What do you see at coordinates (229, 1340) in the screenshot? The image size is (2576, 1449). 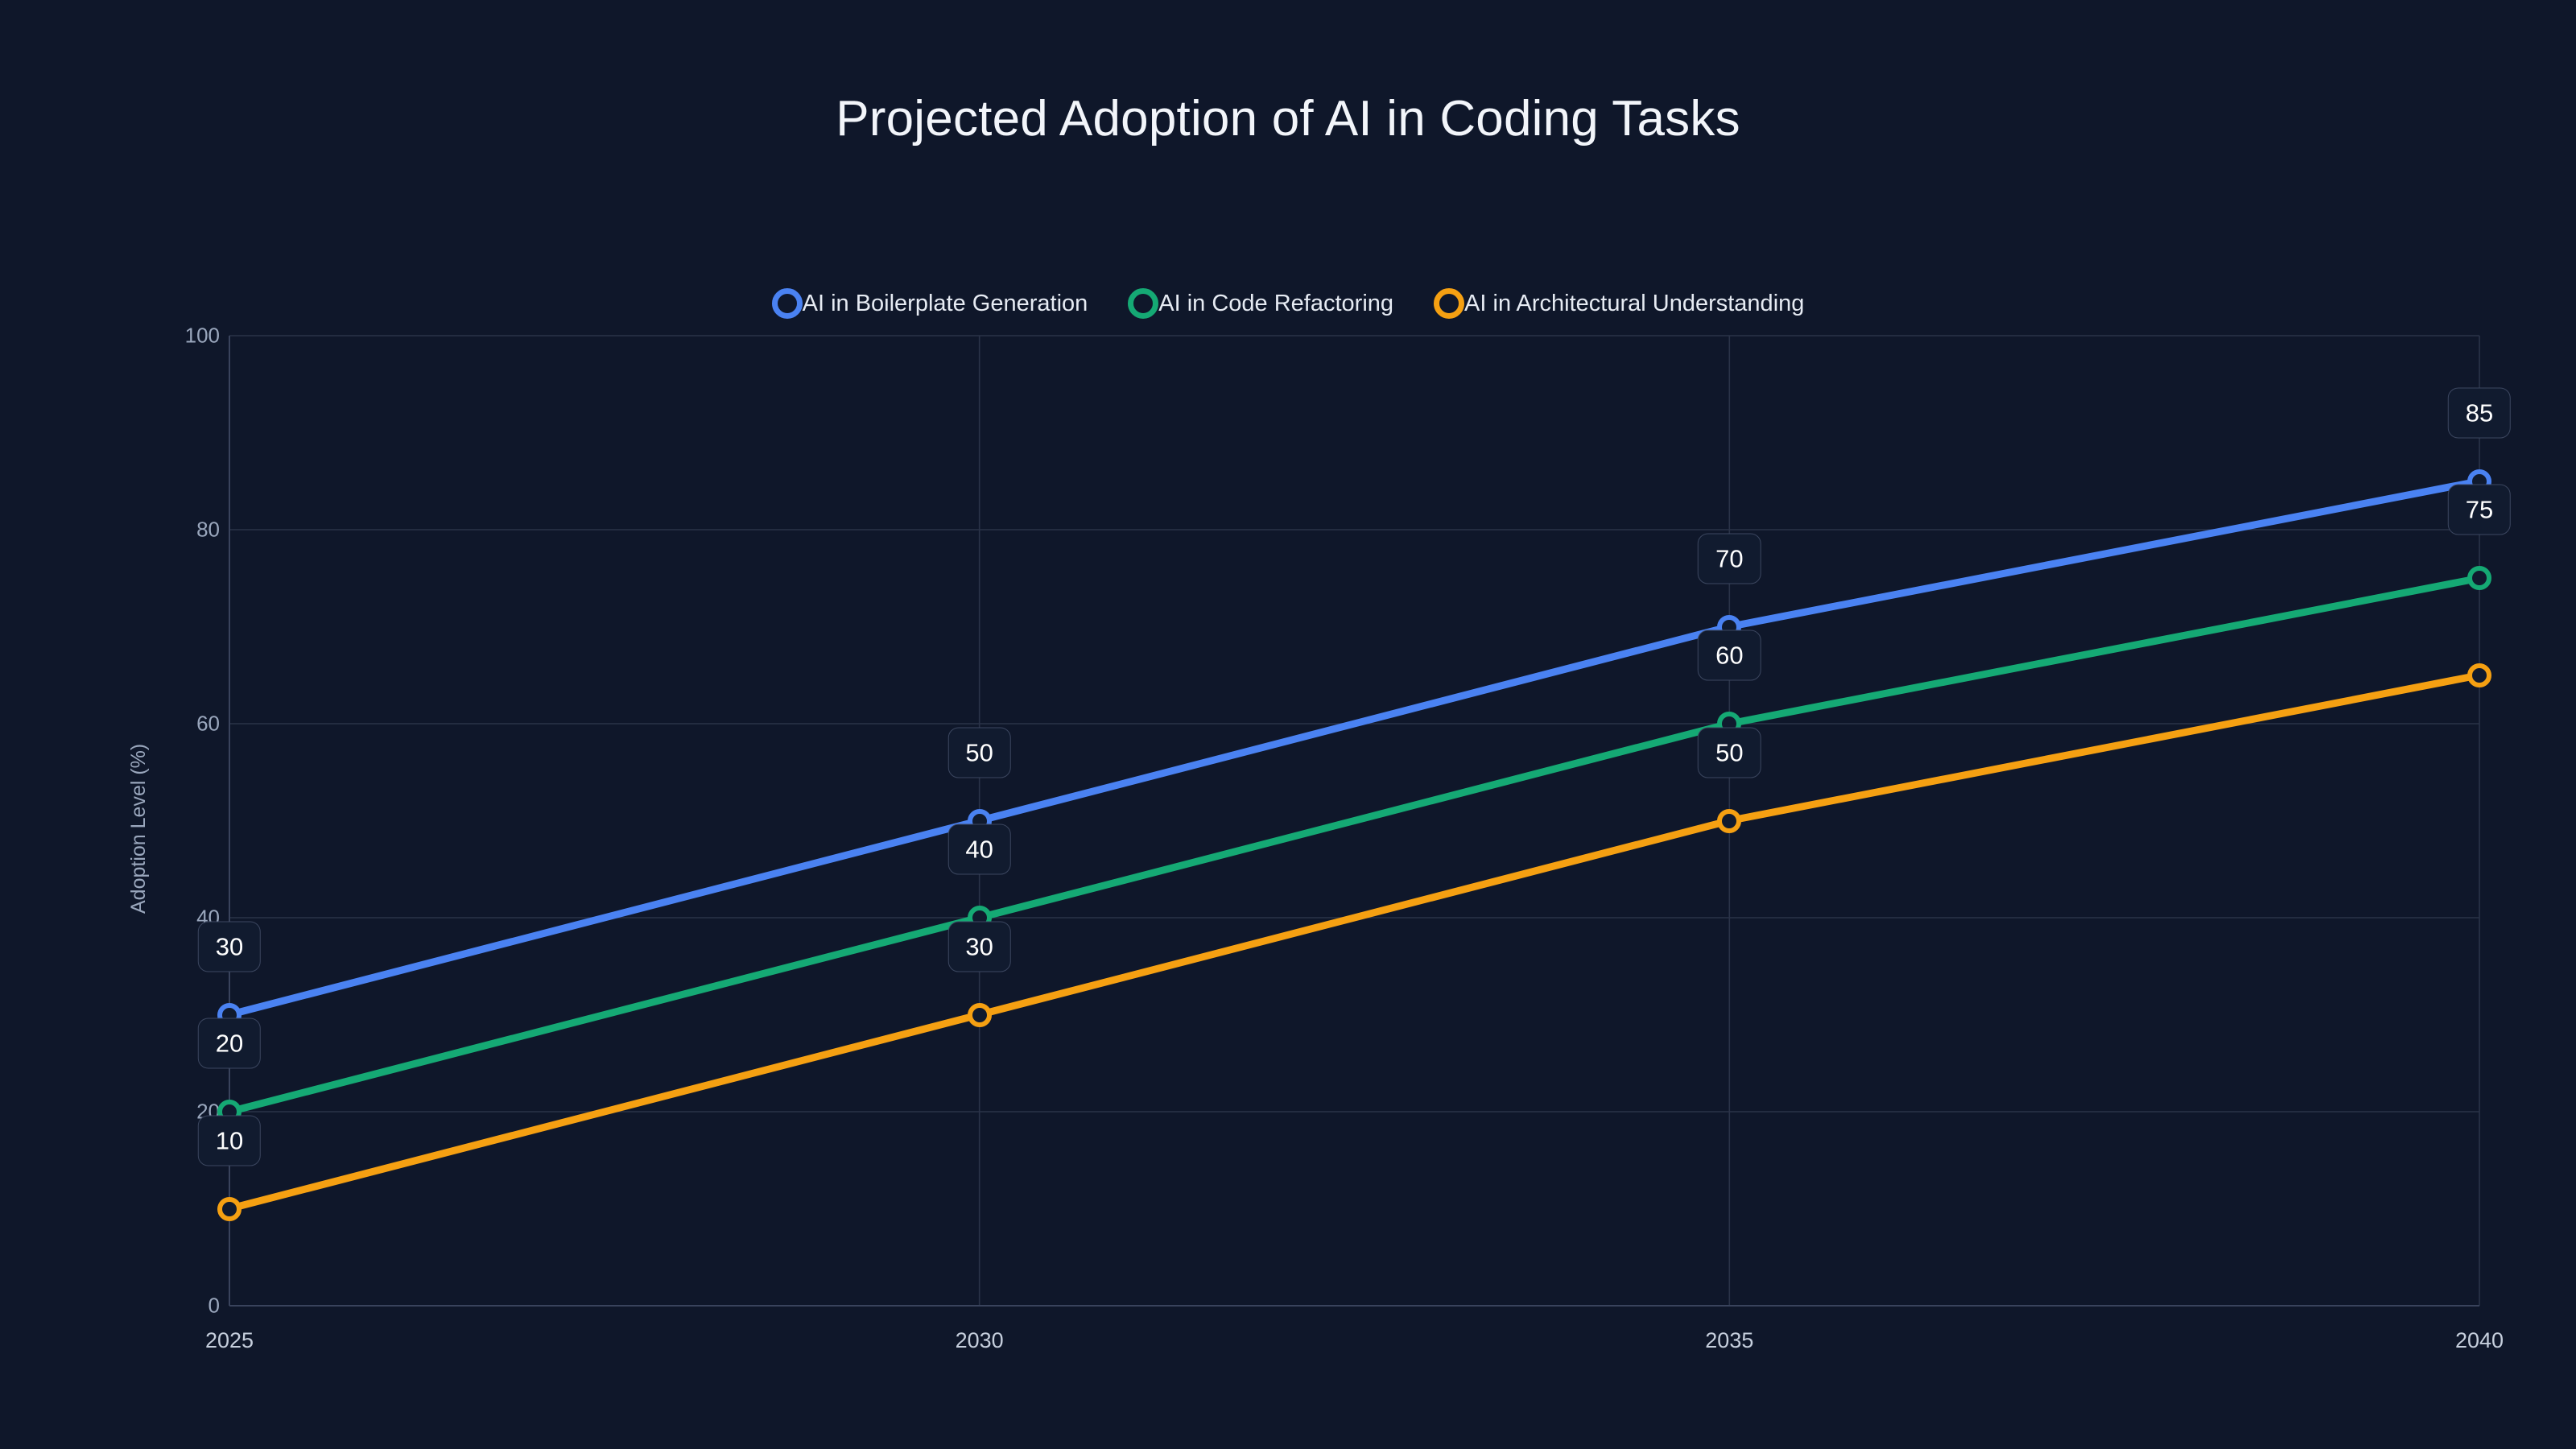 I see `x-axis-tick-label: 2025` at bounding box center [229, 1340].